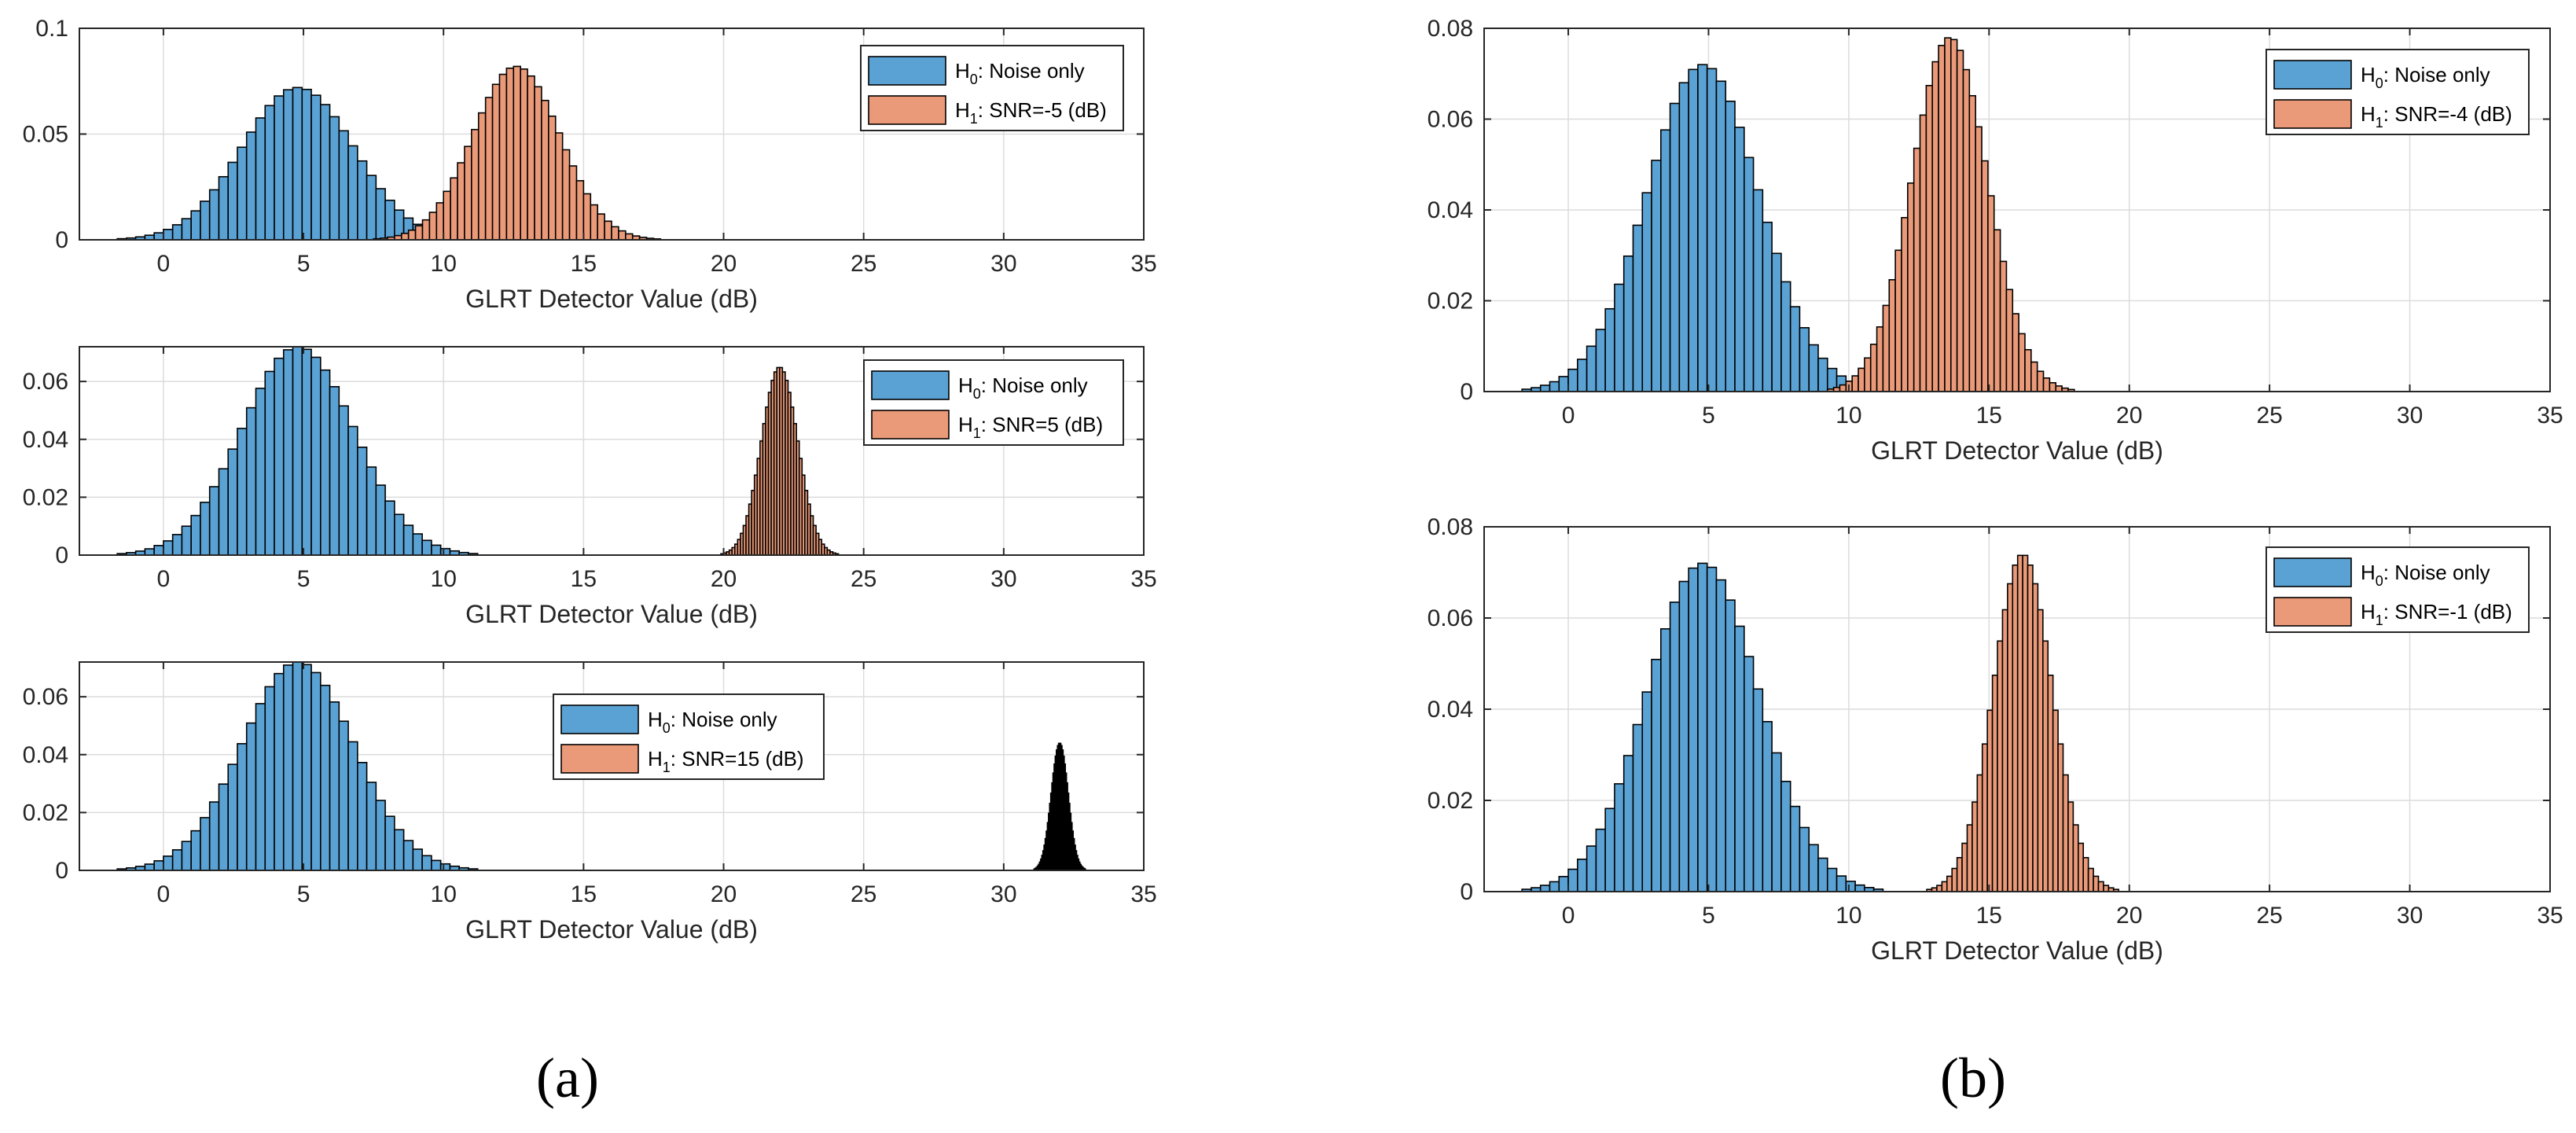 The image size is (2576, 1133). What do you see at coordinates (1450, 710) in the screenshot?
I see `y-tick-label: 0.04` at bounding box center [1450, 710].